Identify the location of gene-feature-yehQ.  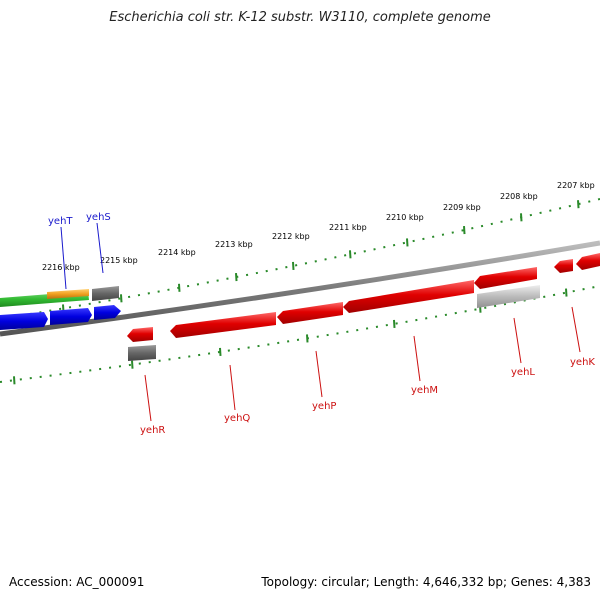
(223, 325).